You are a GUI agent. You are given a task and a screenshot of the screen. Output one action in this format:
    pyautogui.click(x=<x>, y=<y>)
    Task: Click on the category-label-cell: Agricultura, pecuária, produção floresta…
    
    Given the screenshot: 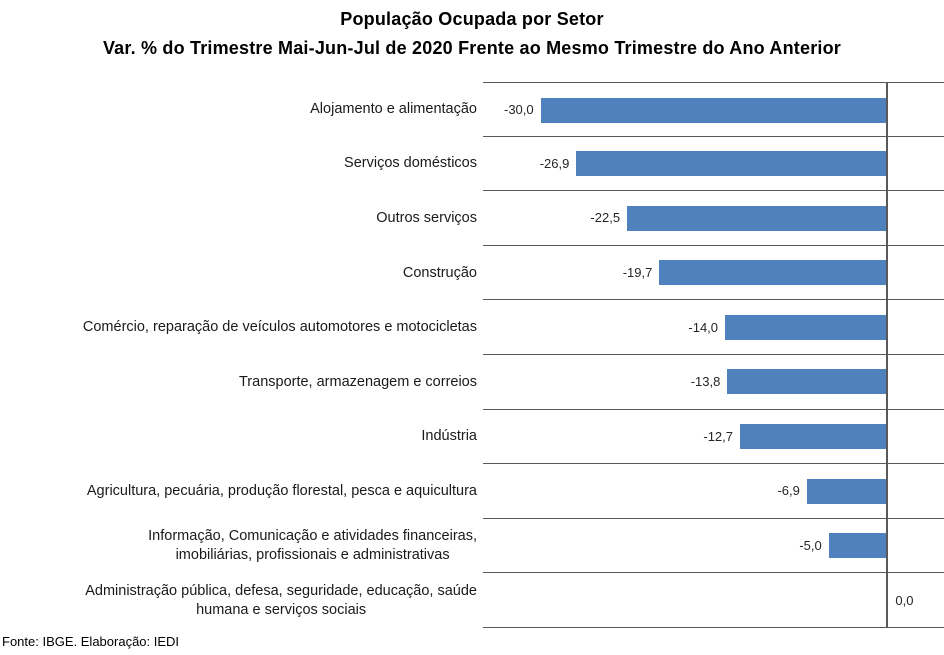 What is the action you would take?
    pyautogui.click(x=241, y=491)
    